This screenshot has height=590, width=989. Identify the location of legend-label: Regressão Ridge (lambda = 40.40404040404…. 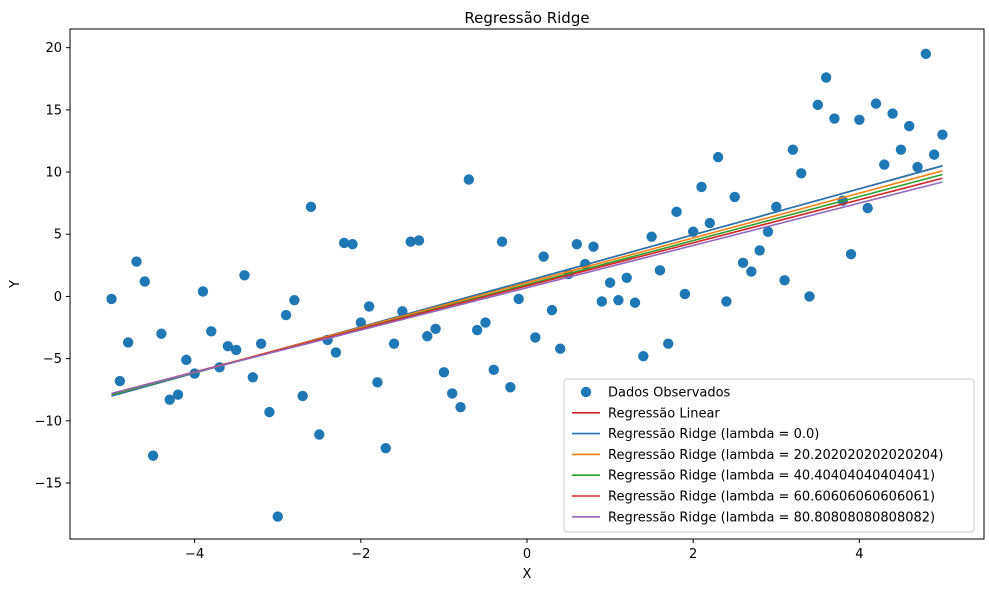
(771, 476).